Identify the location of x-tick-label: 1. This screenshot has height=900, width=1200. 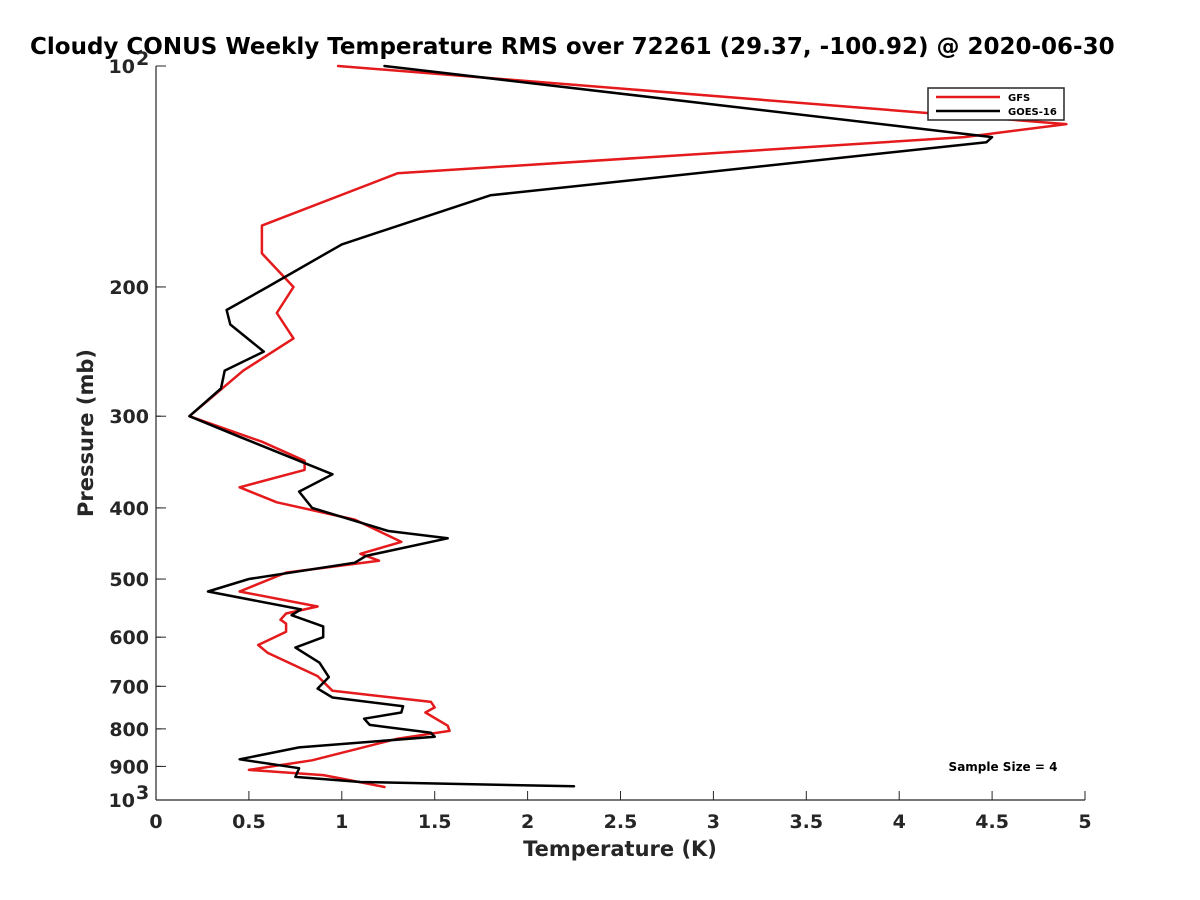
(341, 822).